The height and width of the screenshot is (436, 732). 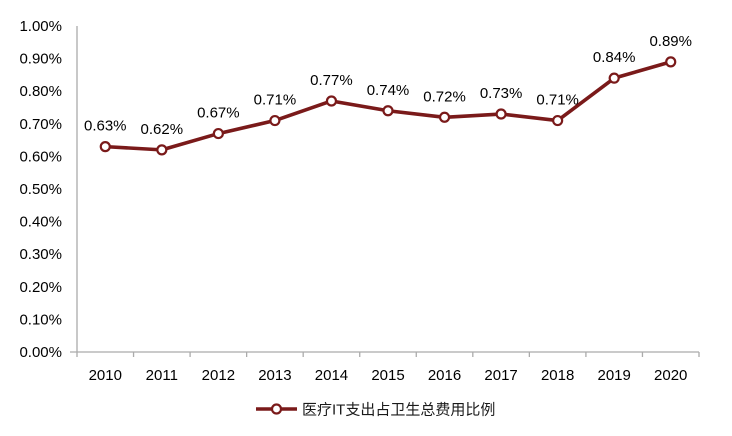 What do you see at coordinates (40, 319) in the screenshot?
I see `y-tick-label: 0.10%` at bounding box center [40, 319].